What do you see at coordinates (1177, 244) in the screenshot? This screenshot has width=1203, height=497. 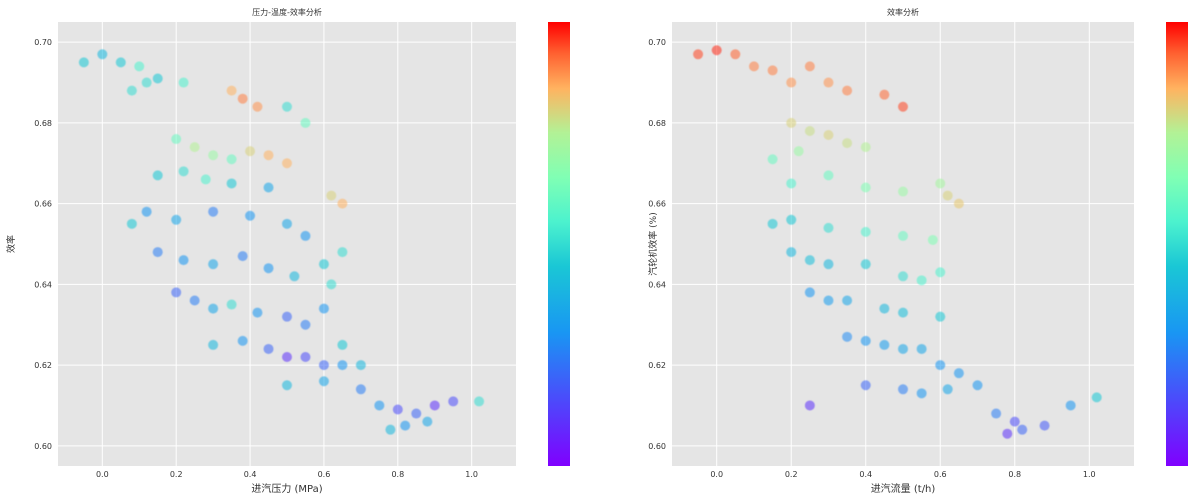 I see `chart-2-colorbar` at bounding box center [1177, 244].